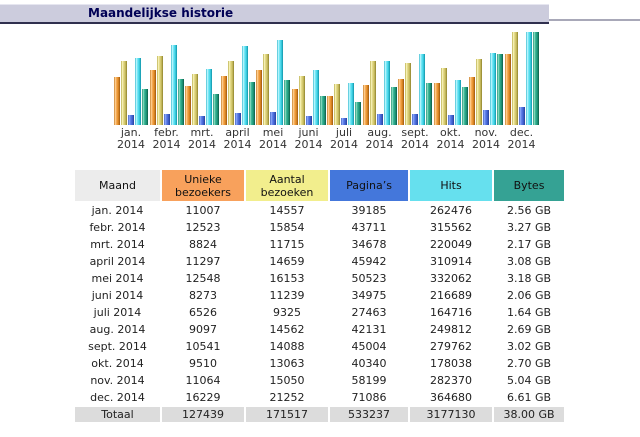 This screenshot has height=437, width=640. What do you see at coordinates (344, 138) in the screenshot?
I see `chart-month-label: juli 2014` at bounding box center [344, 138].